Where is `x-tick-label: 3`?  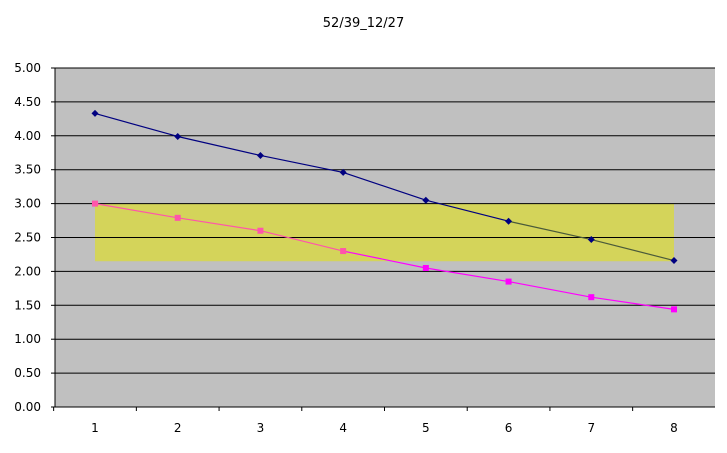
x-tick-label: 3 is located at coordinates (261, 428).